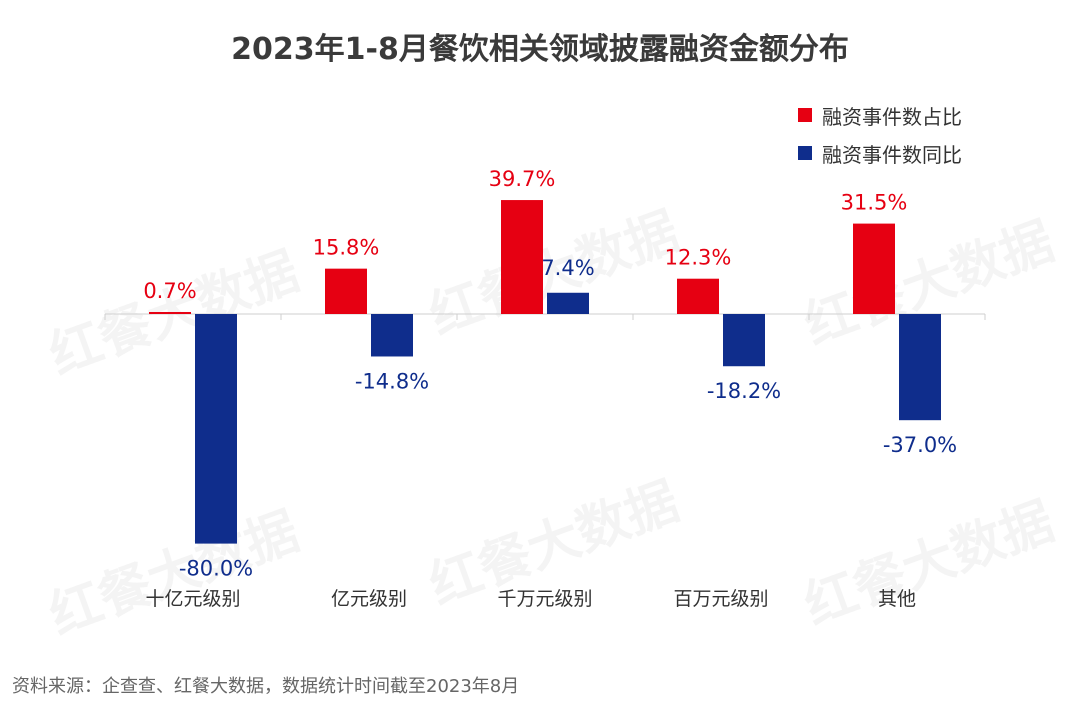  I want to click on data-label-share-2: 39.7%, so click(522, 179).